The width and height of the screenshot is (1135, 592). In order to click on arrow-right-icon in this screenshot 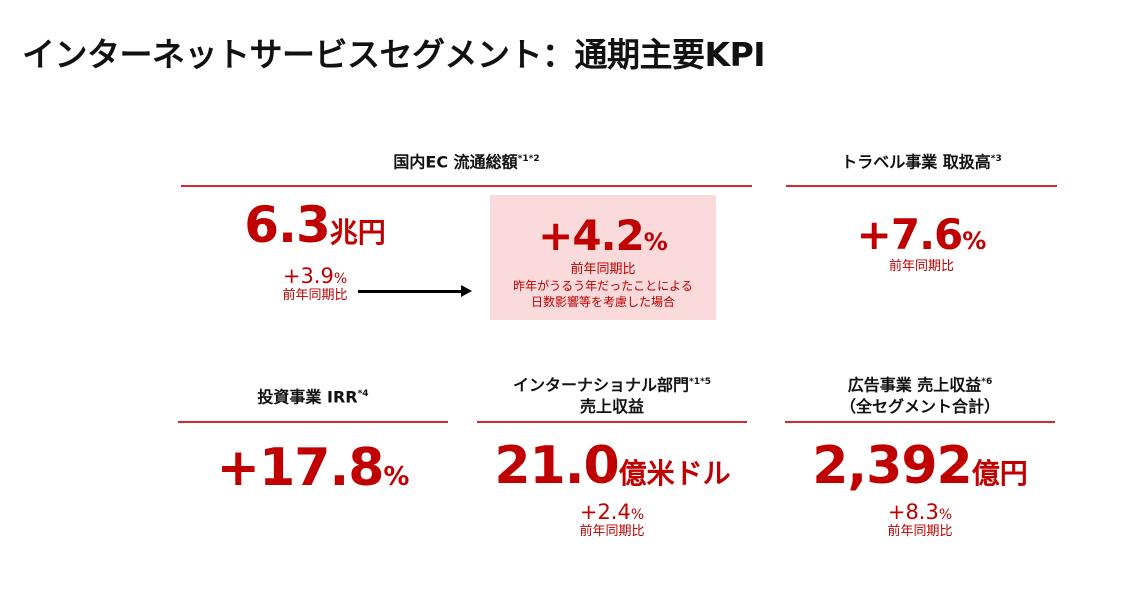, I will do `click(415, 291)`.